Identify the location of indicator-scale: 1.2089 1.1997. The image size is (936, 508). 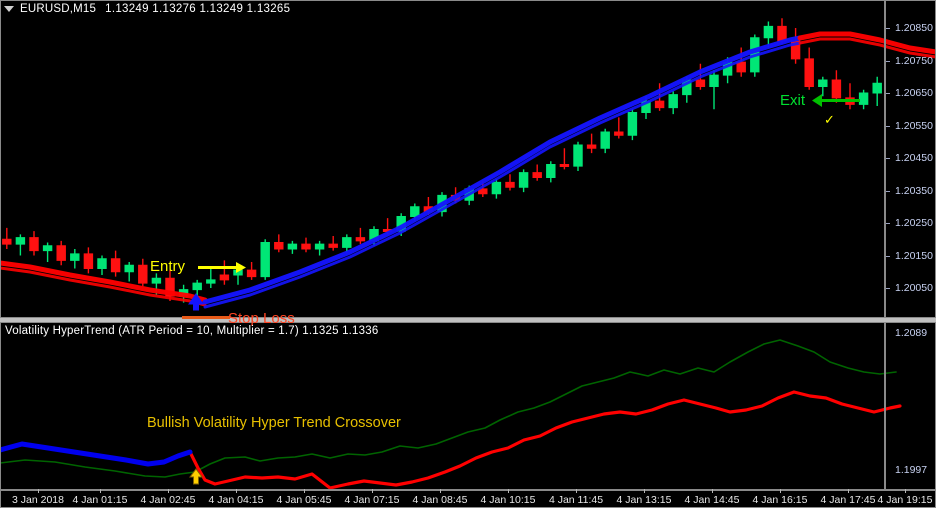
(911, 415).